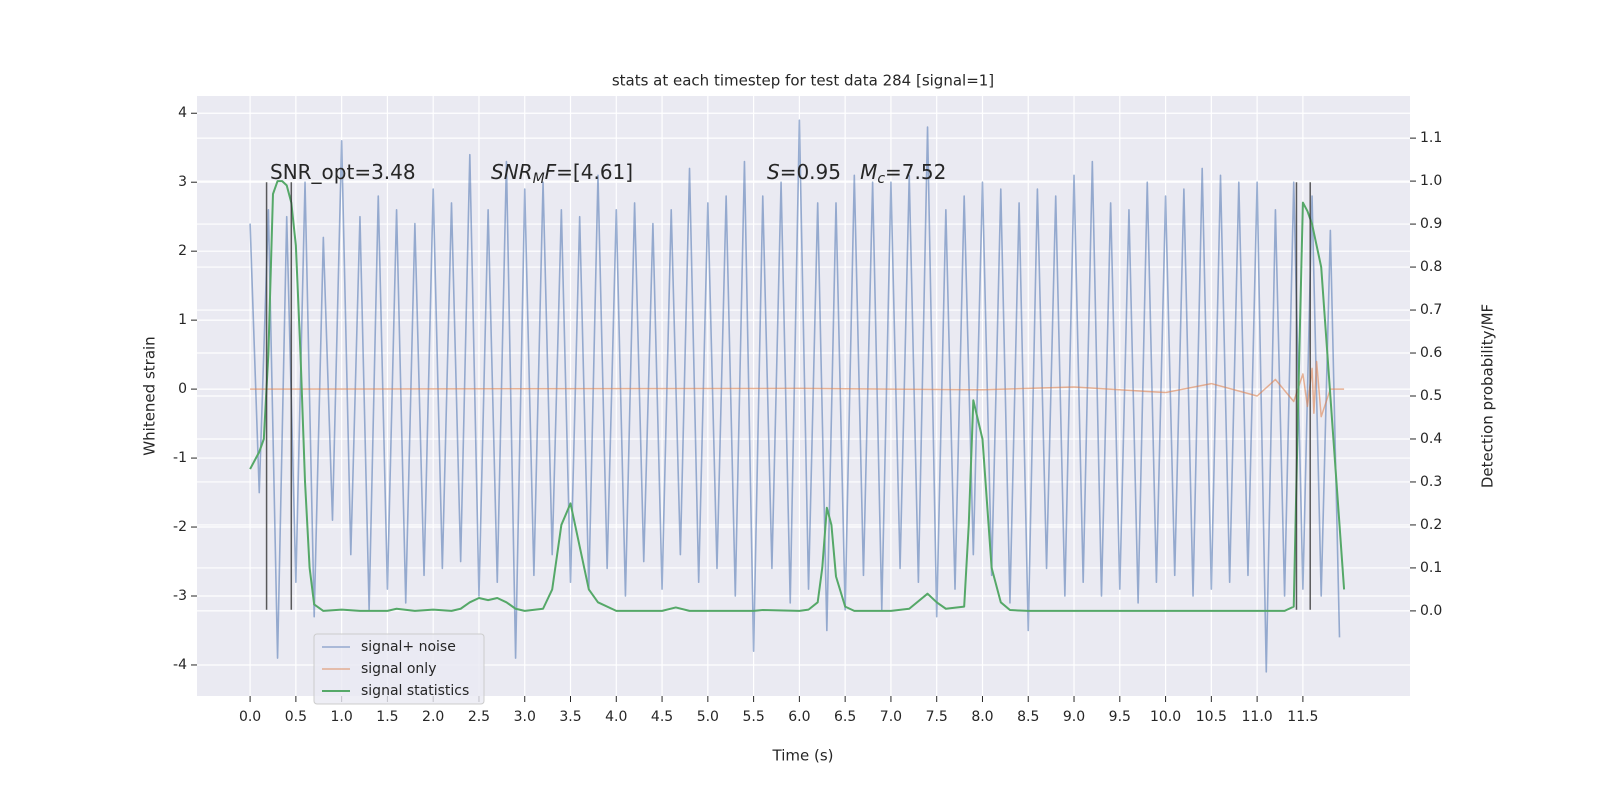  What do you see at coordinates (1257, 717) in the screenshot?
I see `x-tick-label: 11.0` at bounding box center [1257, 717].